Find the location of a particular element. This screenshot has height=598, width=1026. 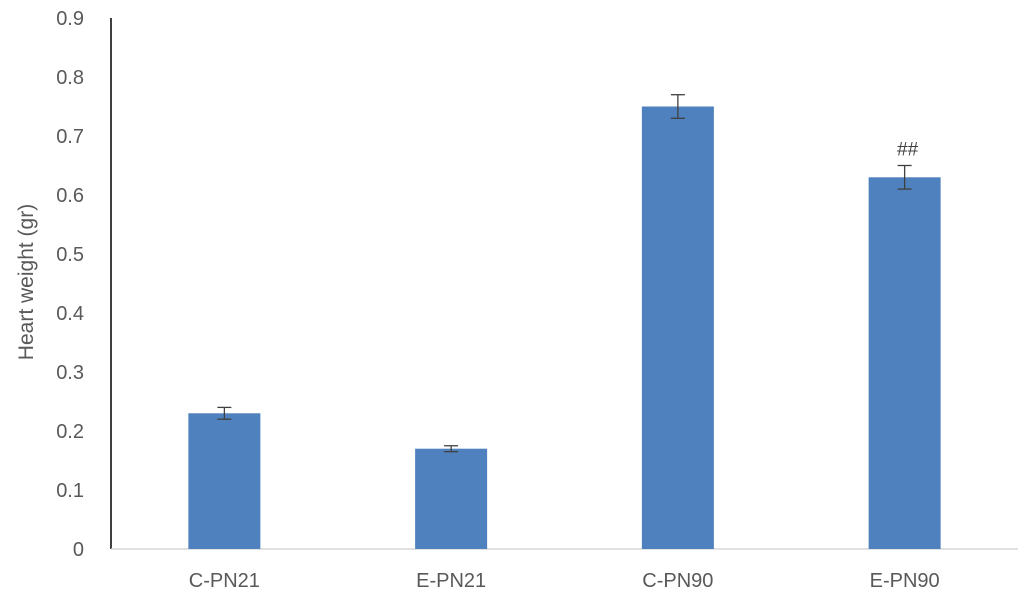

y-tick-label: 0 is located at coordinates (78, 550).